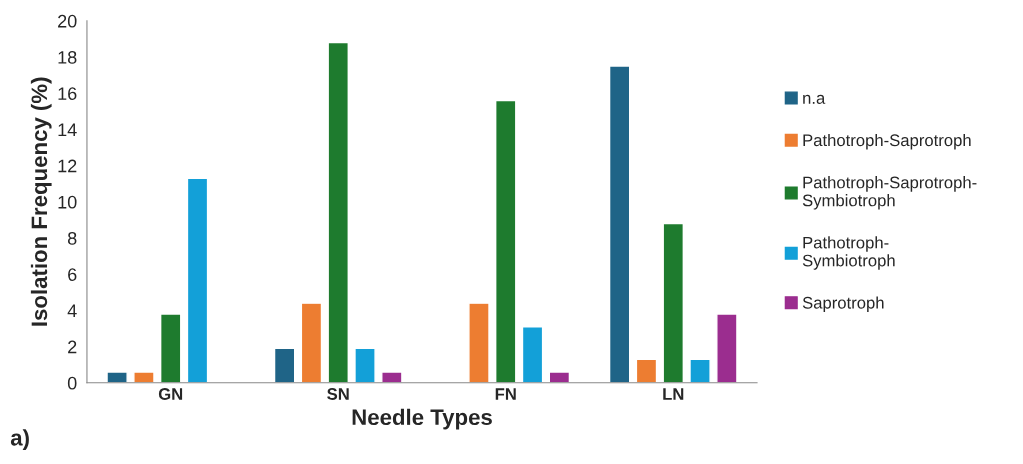 The height and width of the screenshot is (464, 1023). I want to click on y-tick-label: 10, so click(67, 202).